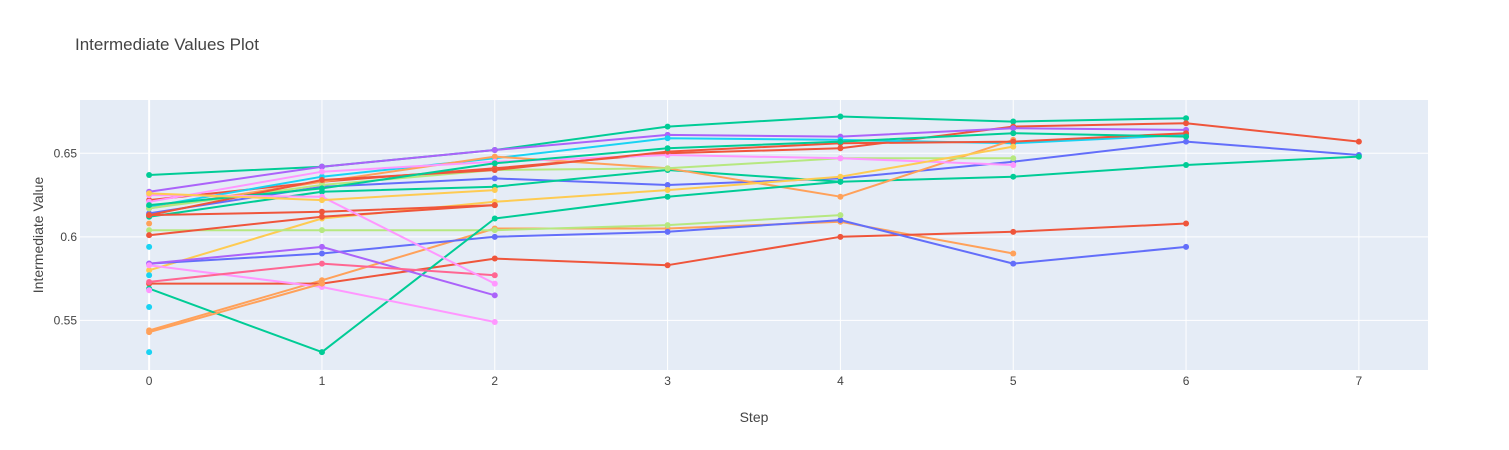  Describe the element at coordinates (840, 381) in the screenshot. I see `x-tick-label: 4` at that location.